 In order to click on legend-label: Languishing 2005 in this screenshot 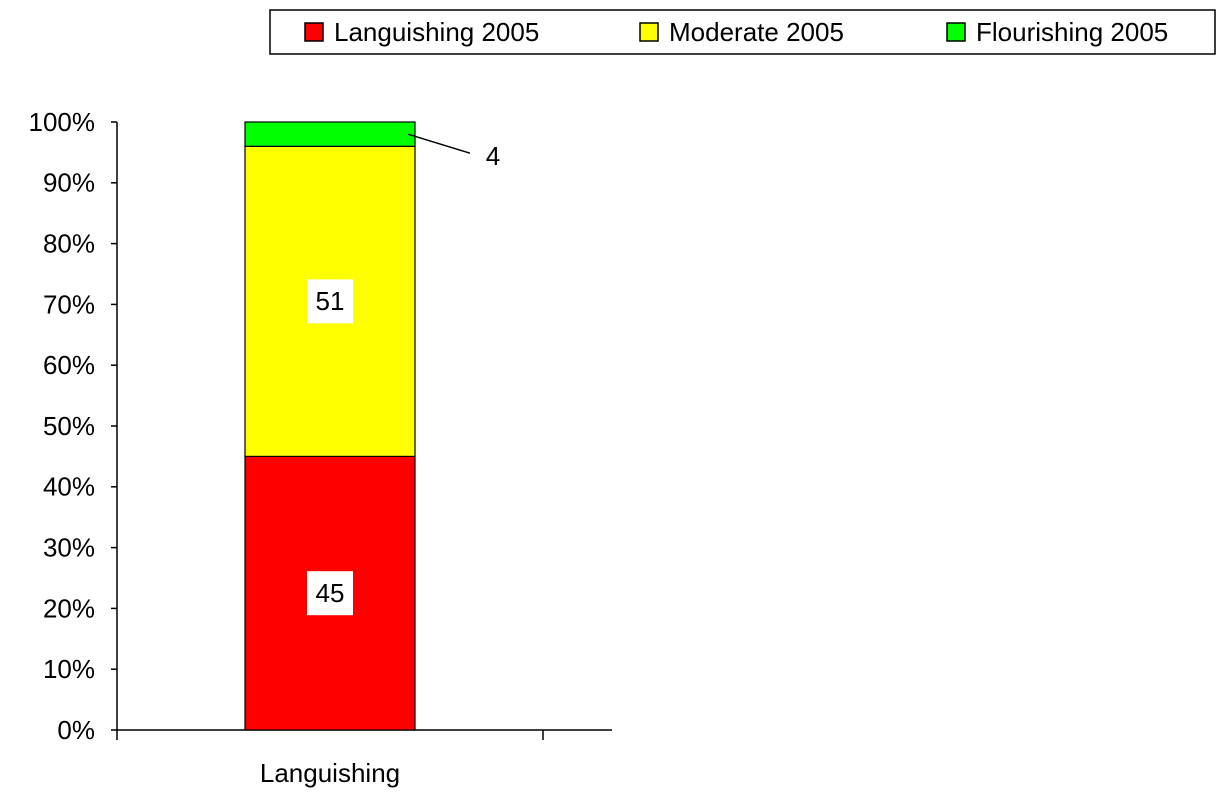, I will do `click(436, 32)`.